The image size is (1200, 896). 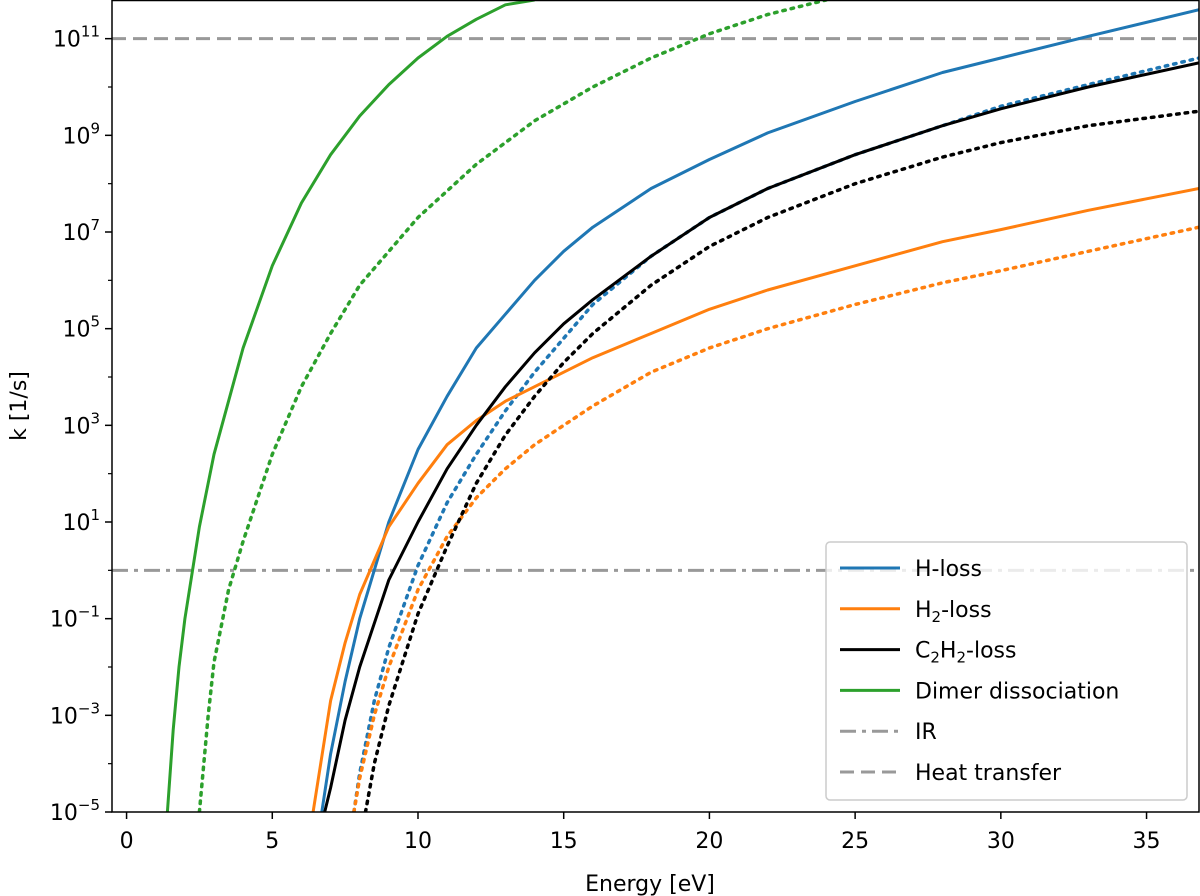 What do you see at coordinates (127, 841) in the screenshot?
I see `x-tick-label: 0` at bounding box center [127, 841].